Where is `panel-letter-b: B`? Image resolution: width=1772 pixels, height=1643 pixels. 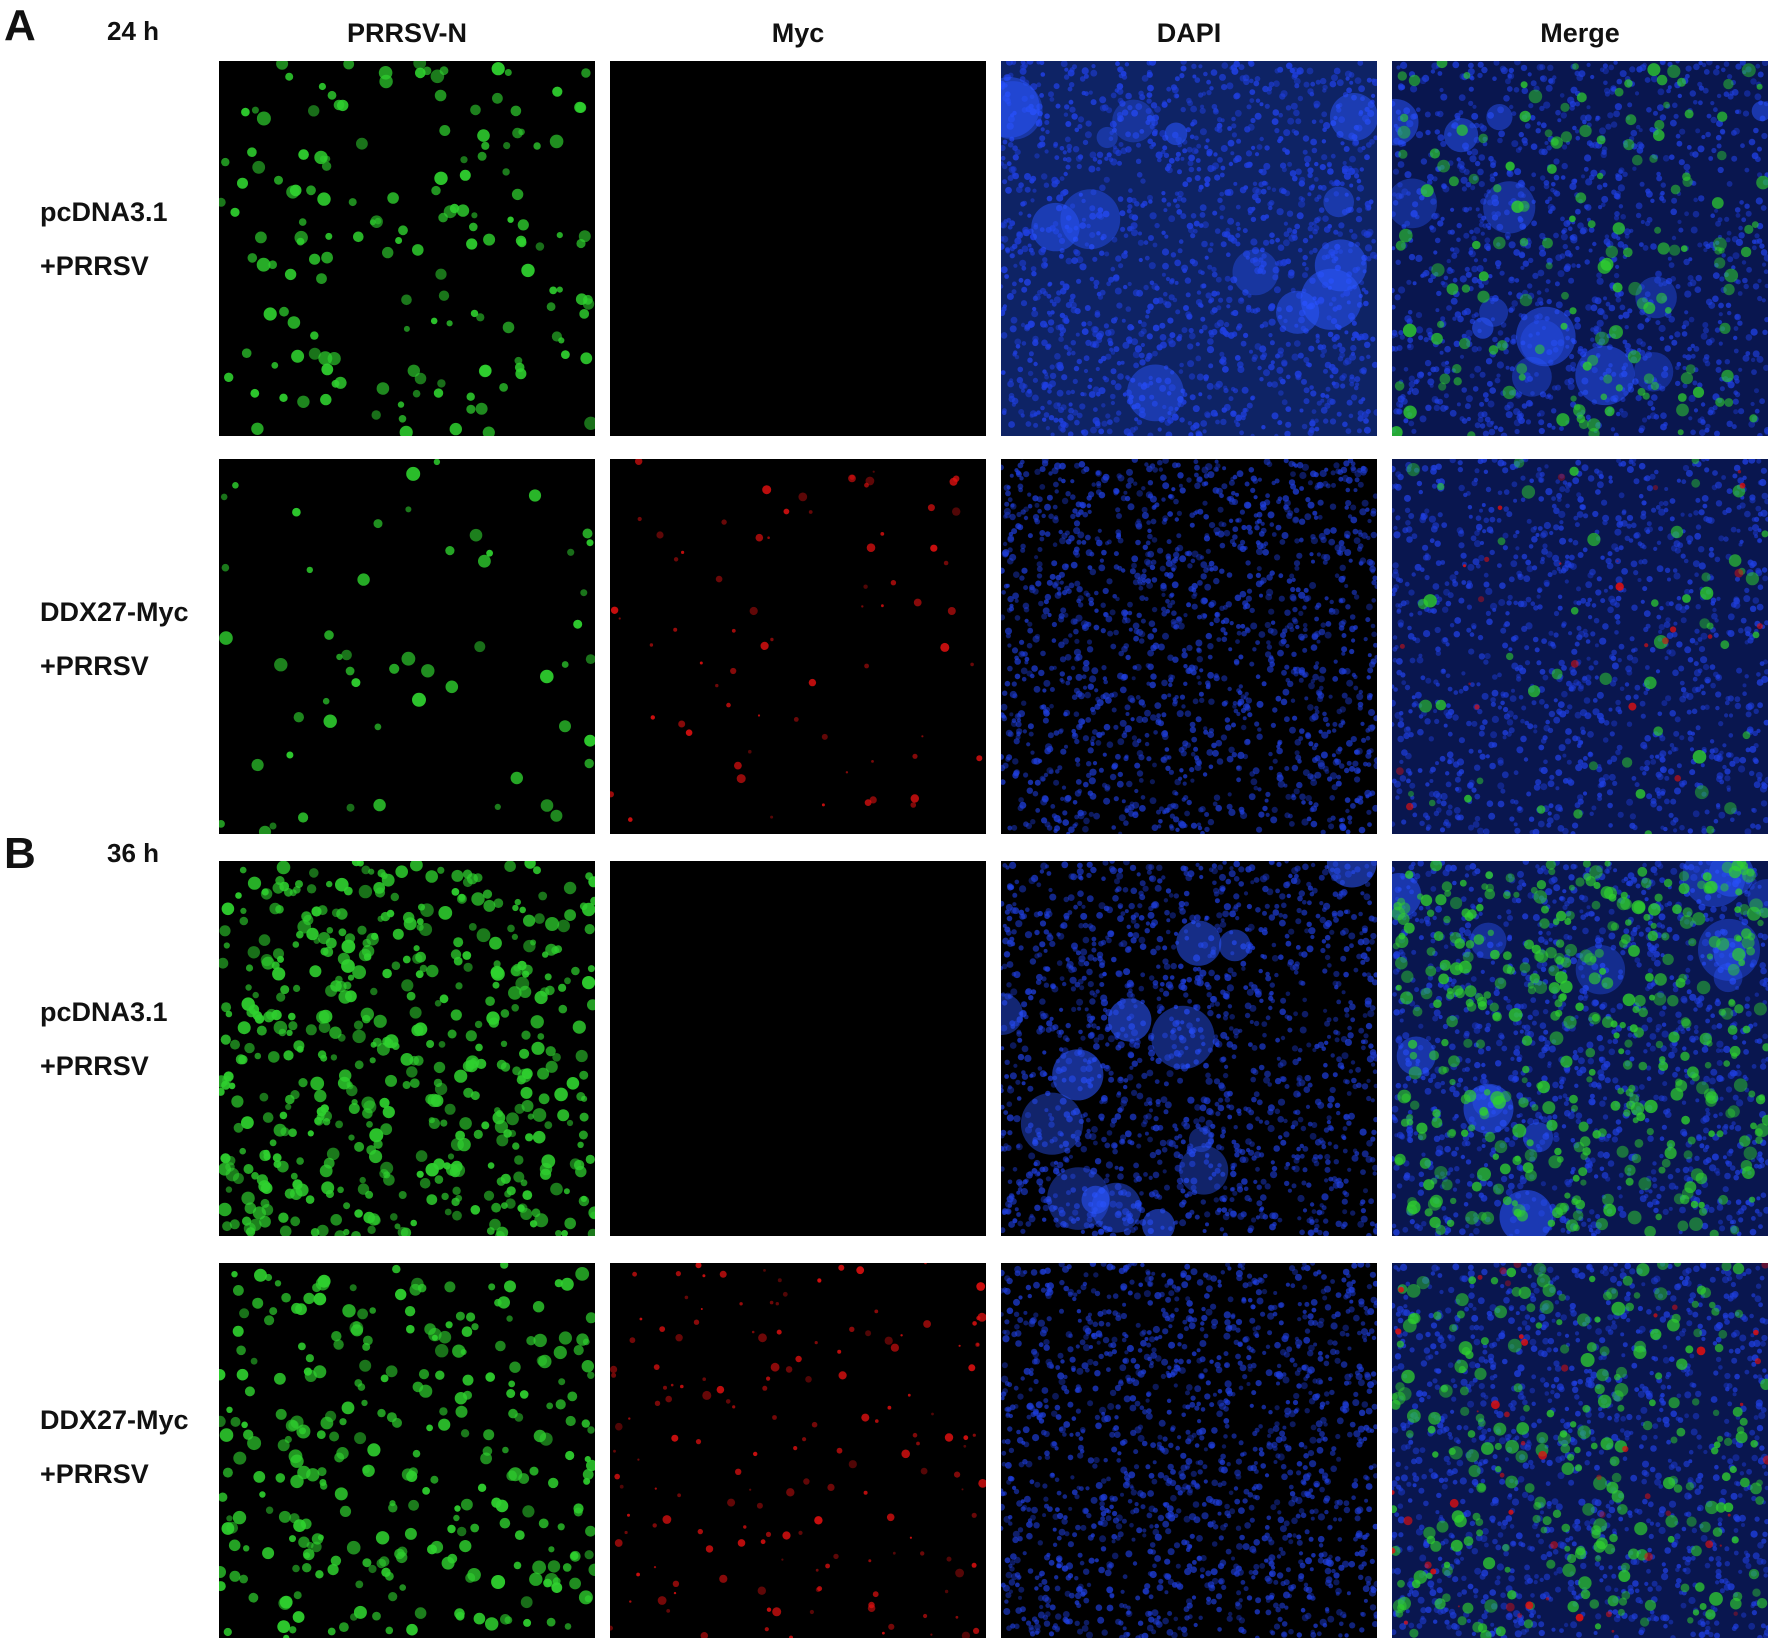
panel-letter-b: B is located at coordinates (20, 853).